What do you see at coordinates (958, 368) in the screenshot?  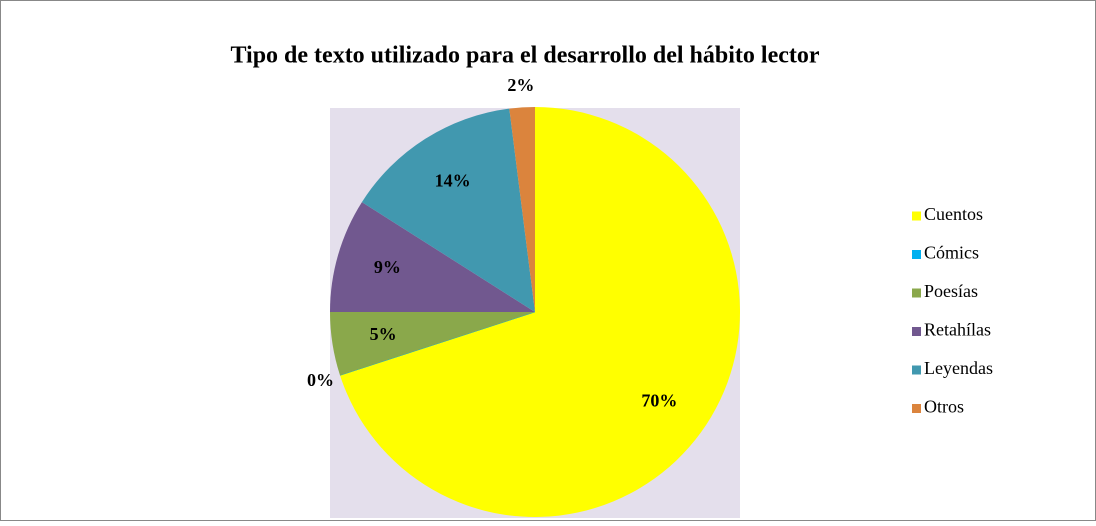 I see `legend-label: Leyendas` at bounding box center [958, 368].